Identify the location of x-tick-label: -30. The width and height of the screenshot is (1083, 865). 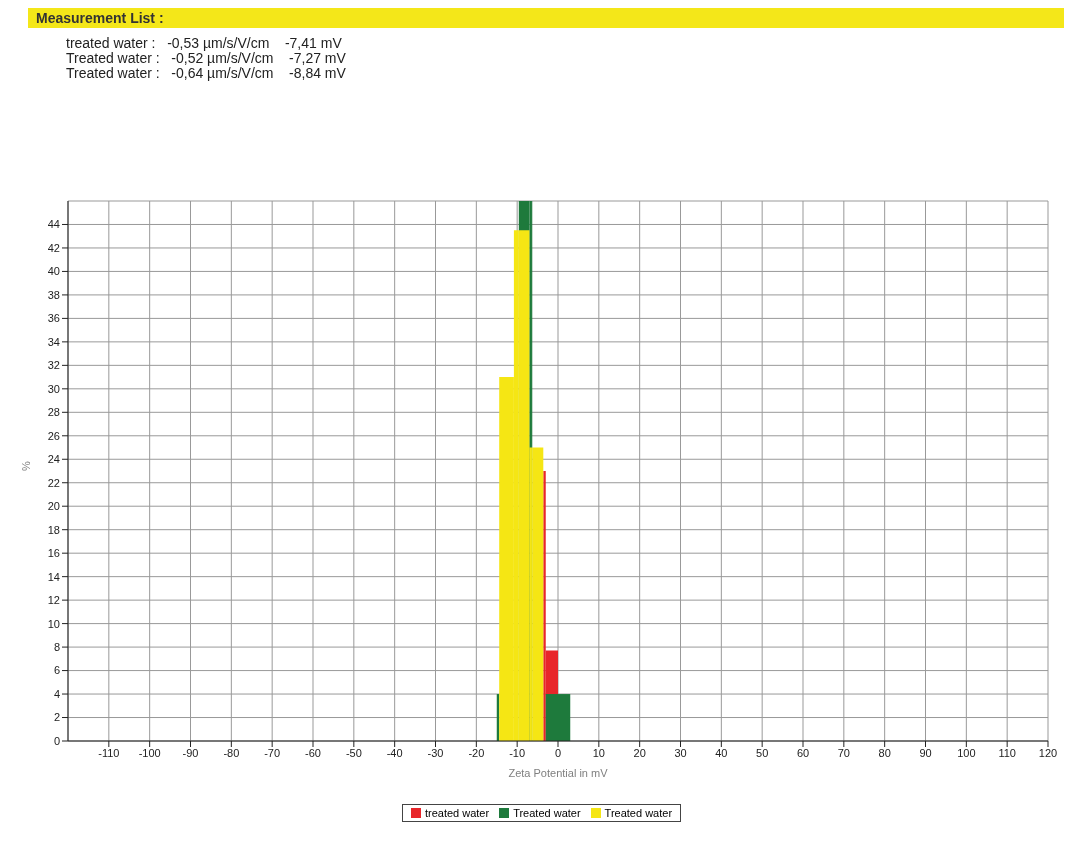
(435, 752).